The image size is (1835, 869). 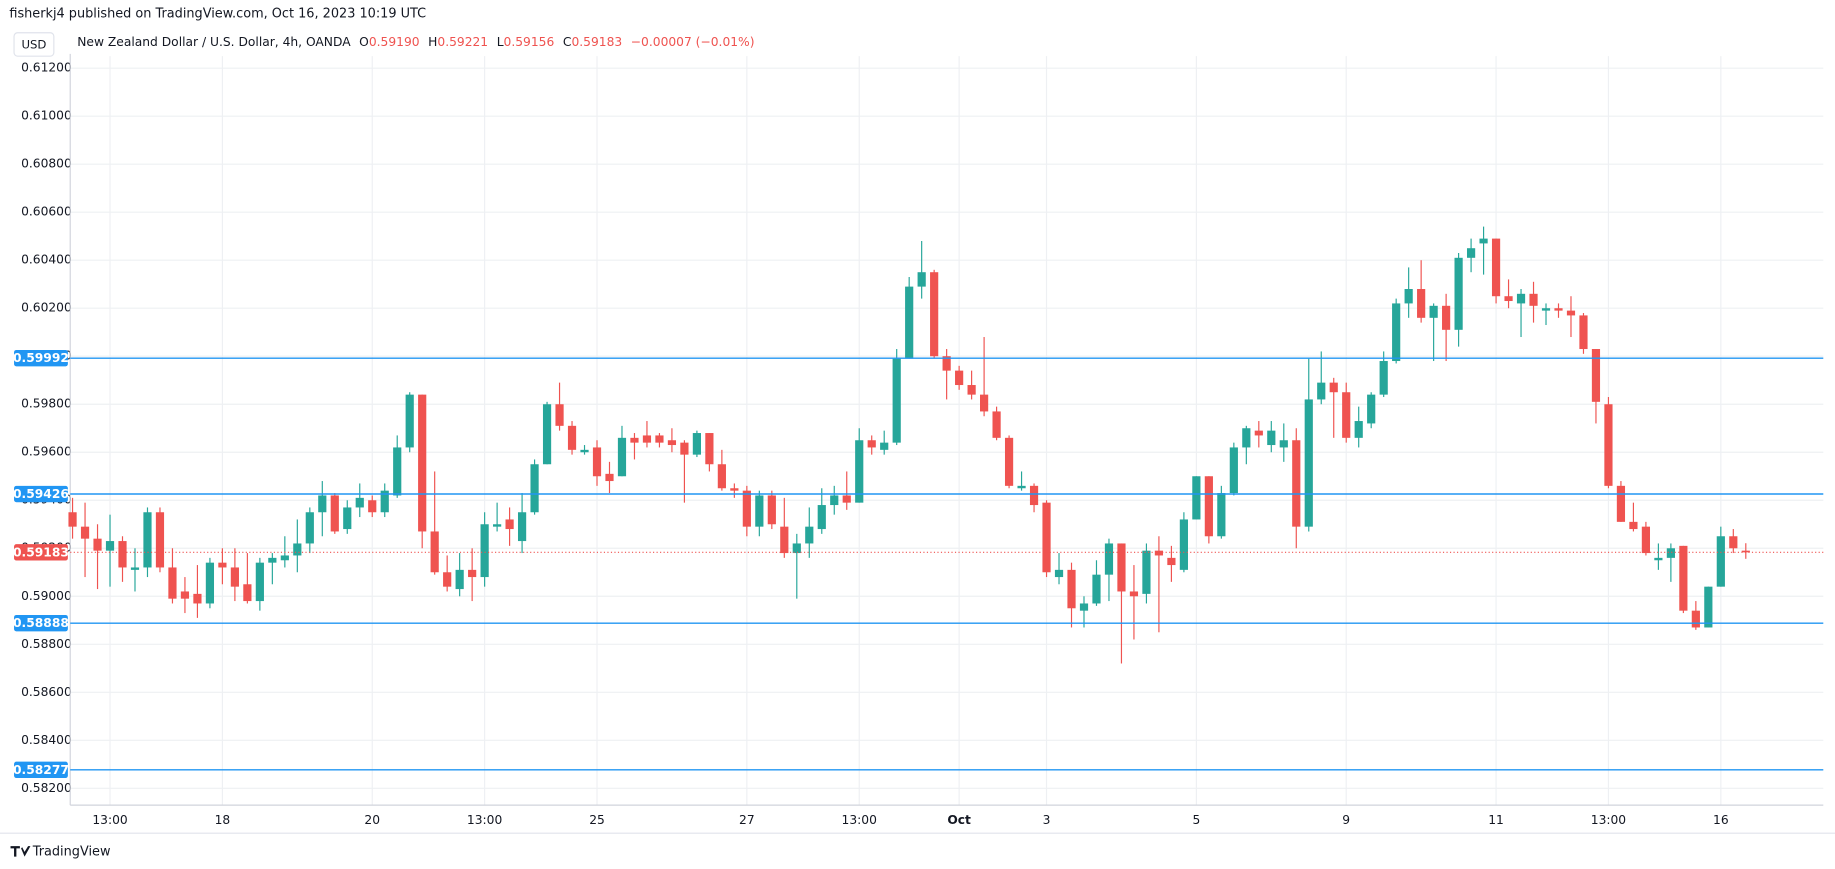 I want to click on last-price-box, so click(x=41, y=552).